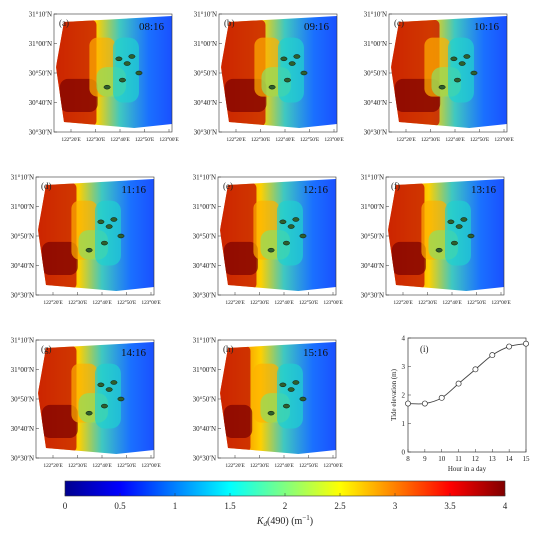 The height and width of the screenshot is (533, 550). What do you see at coordinates (404, 367) in the screenshot?
I see `y-tick-label: 3` at bounding box center [404, 367].